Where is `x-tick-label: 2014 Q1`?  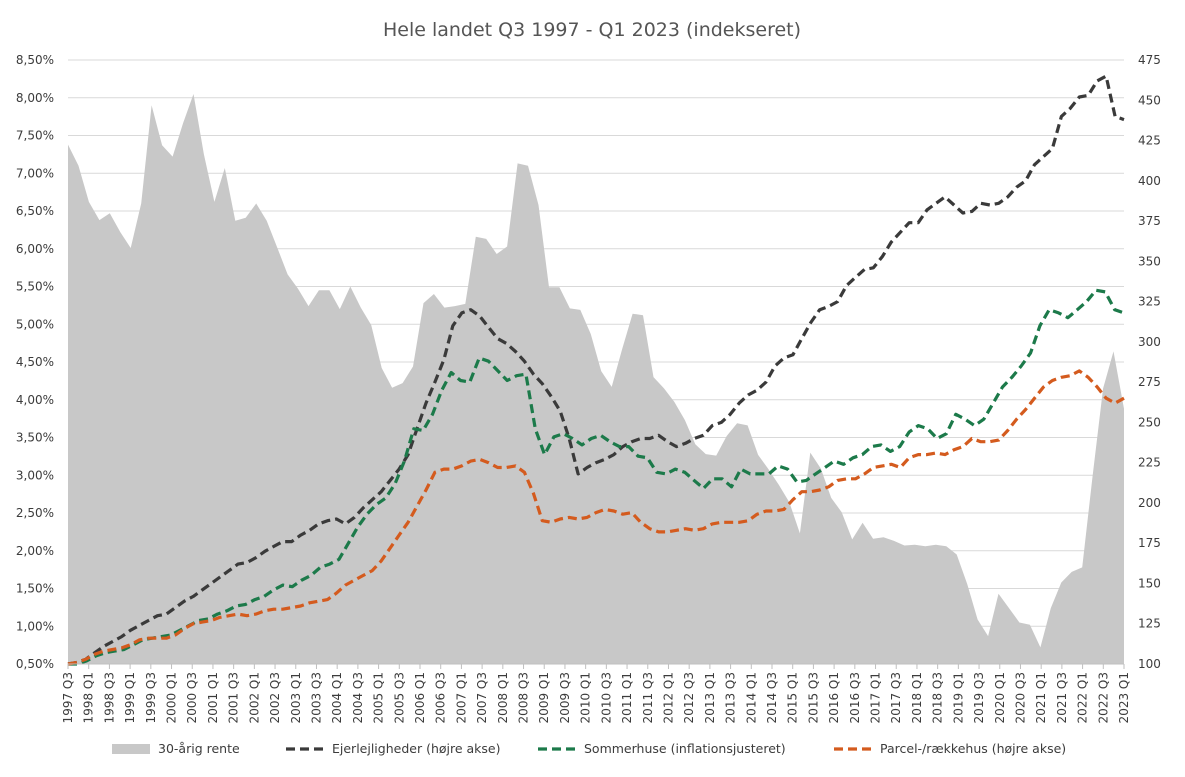 x-tick-label: 2014 Q1 is located at coordinates (751, 697).